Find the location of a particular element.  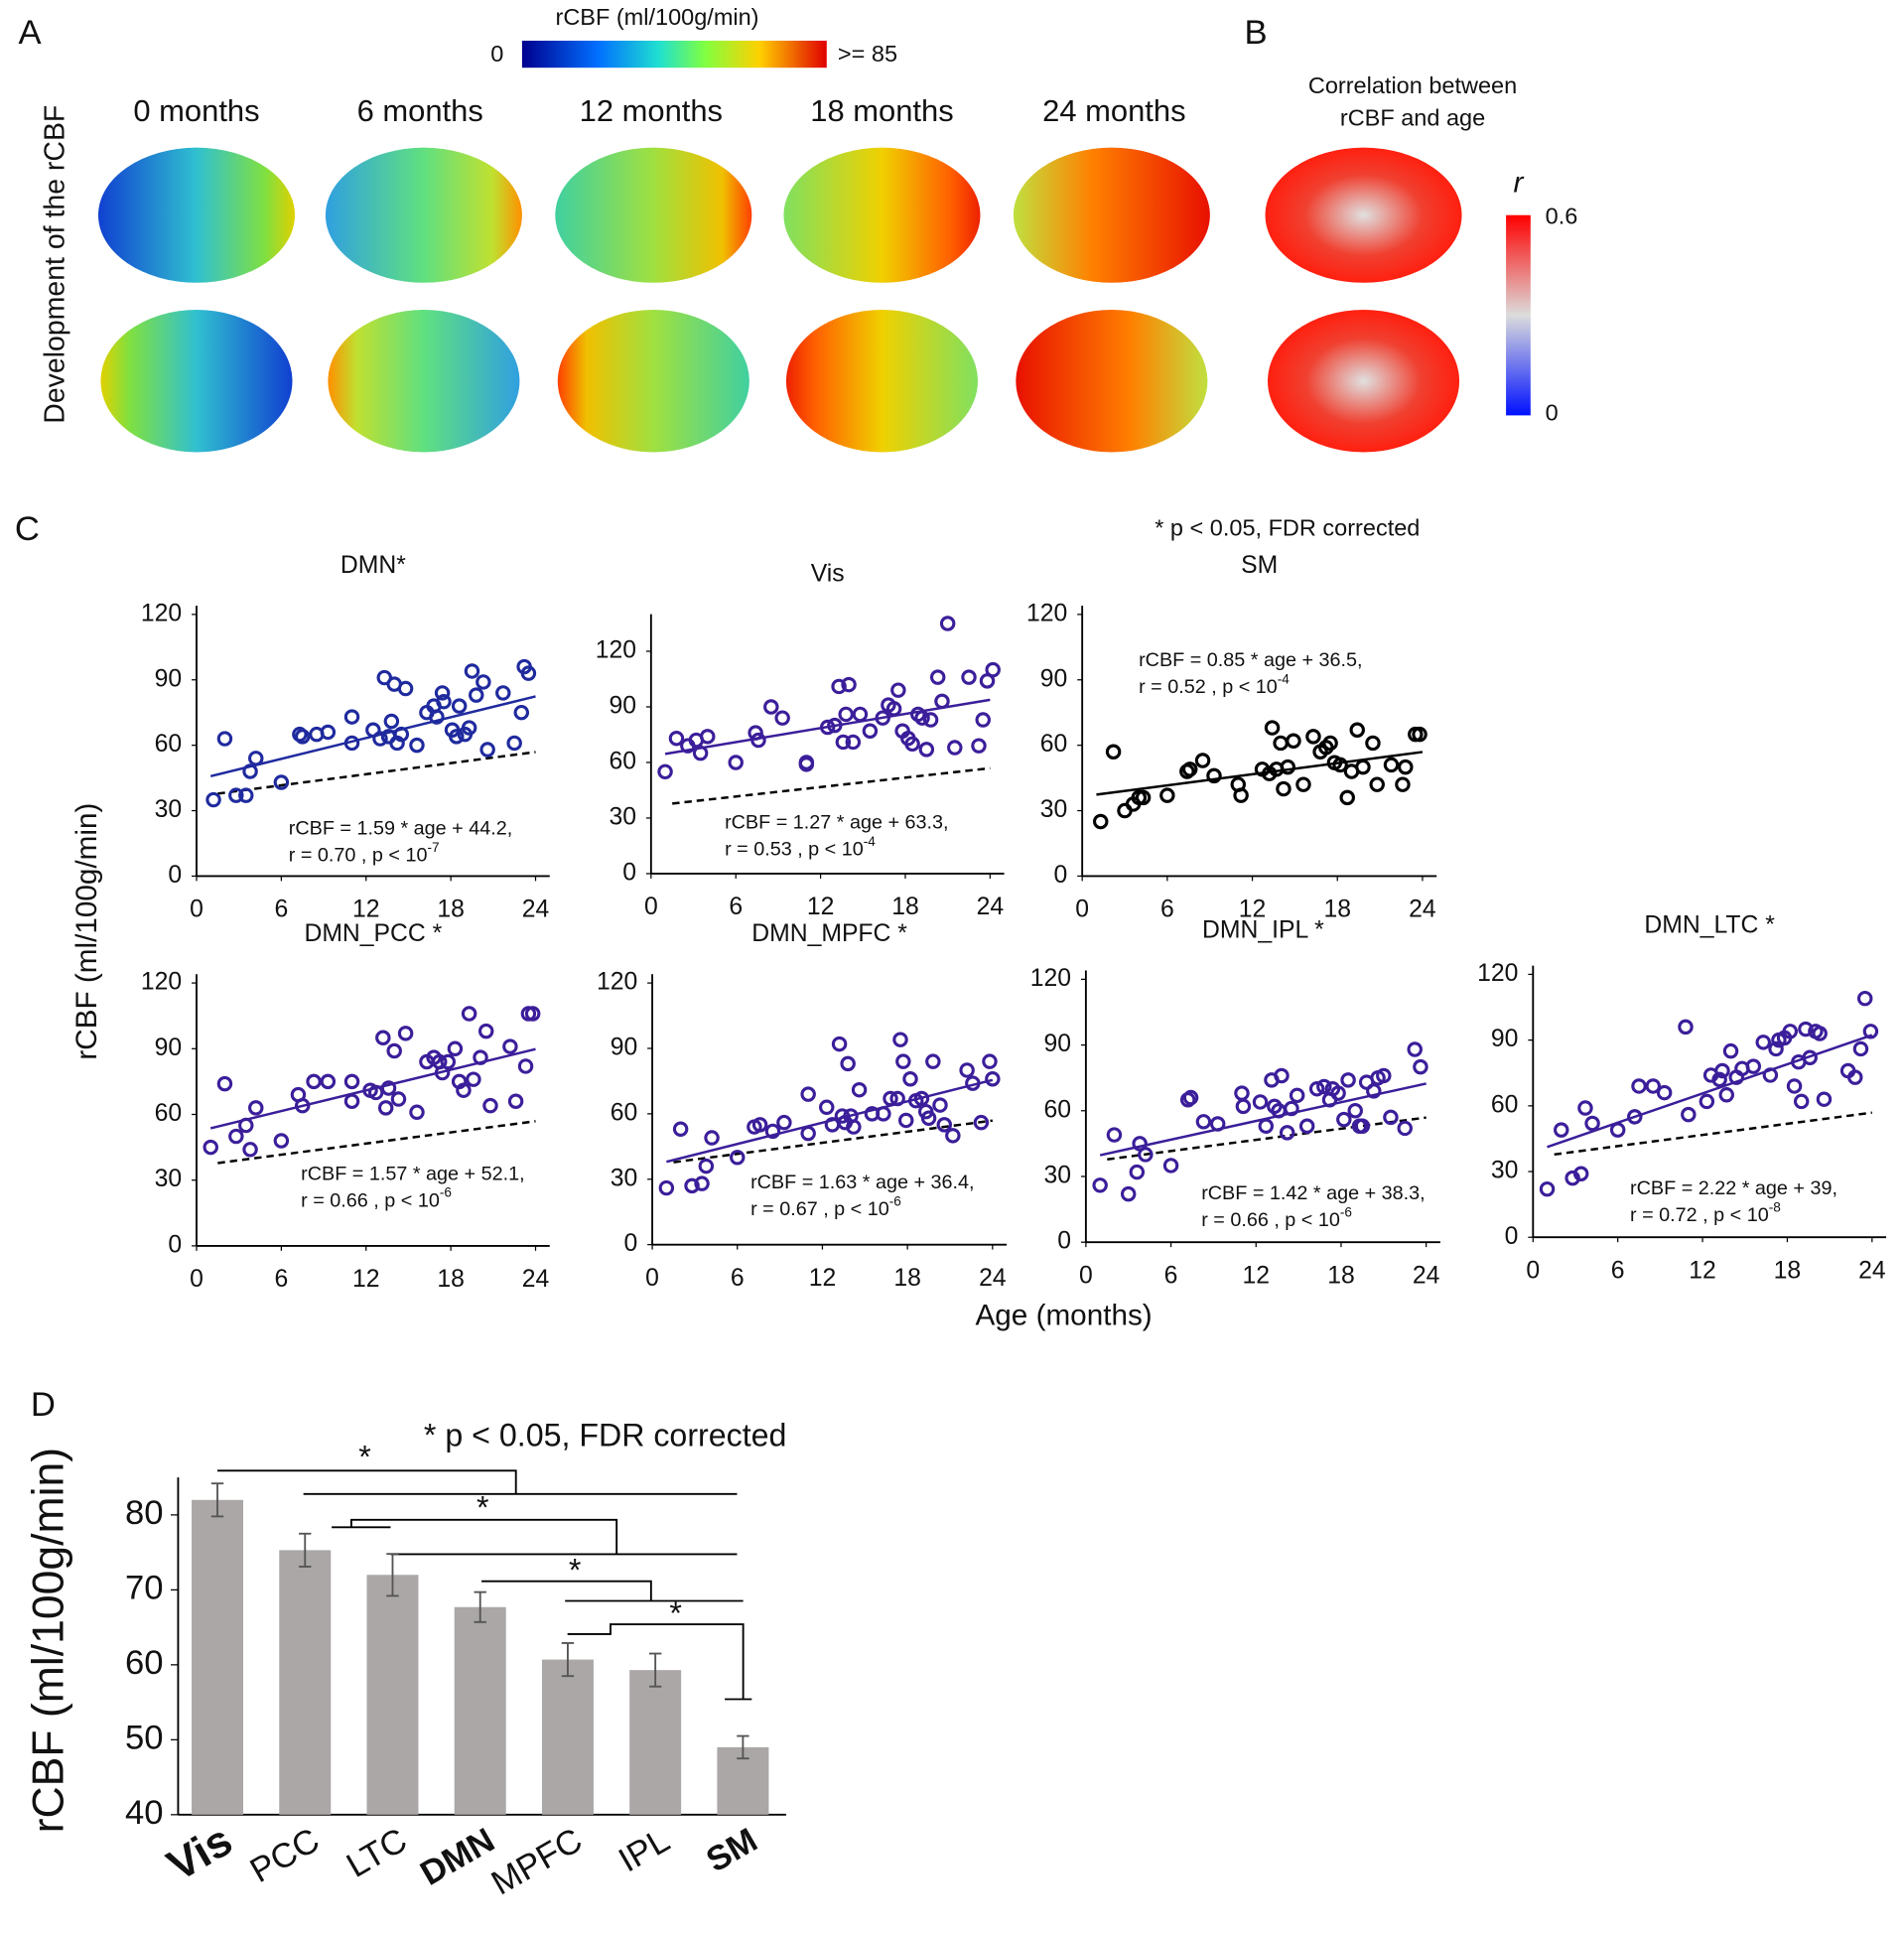

y-tick-label: 120 is located at coordinates (1046, 613).